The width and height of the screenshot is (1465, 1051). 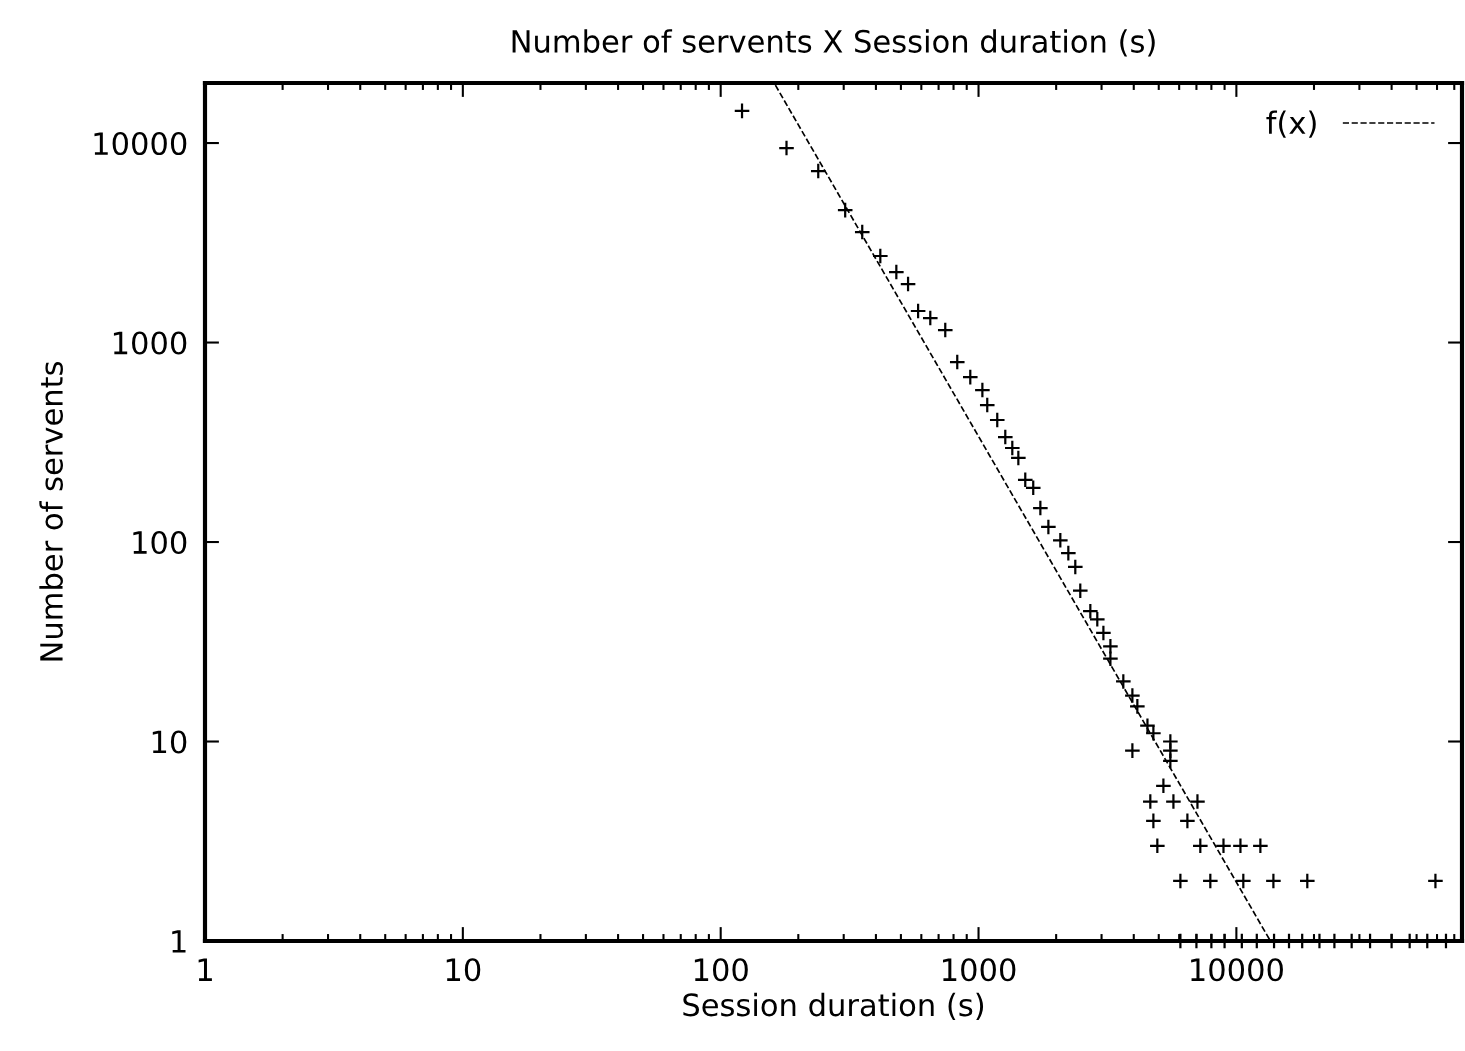 What do you see at coordinates (1237, 970) in the screenshot?
I see `x-tick-label: 10000` at bounding box center [1237, 970].